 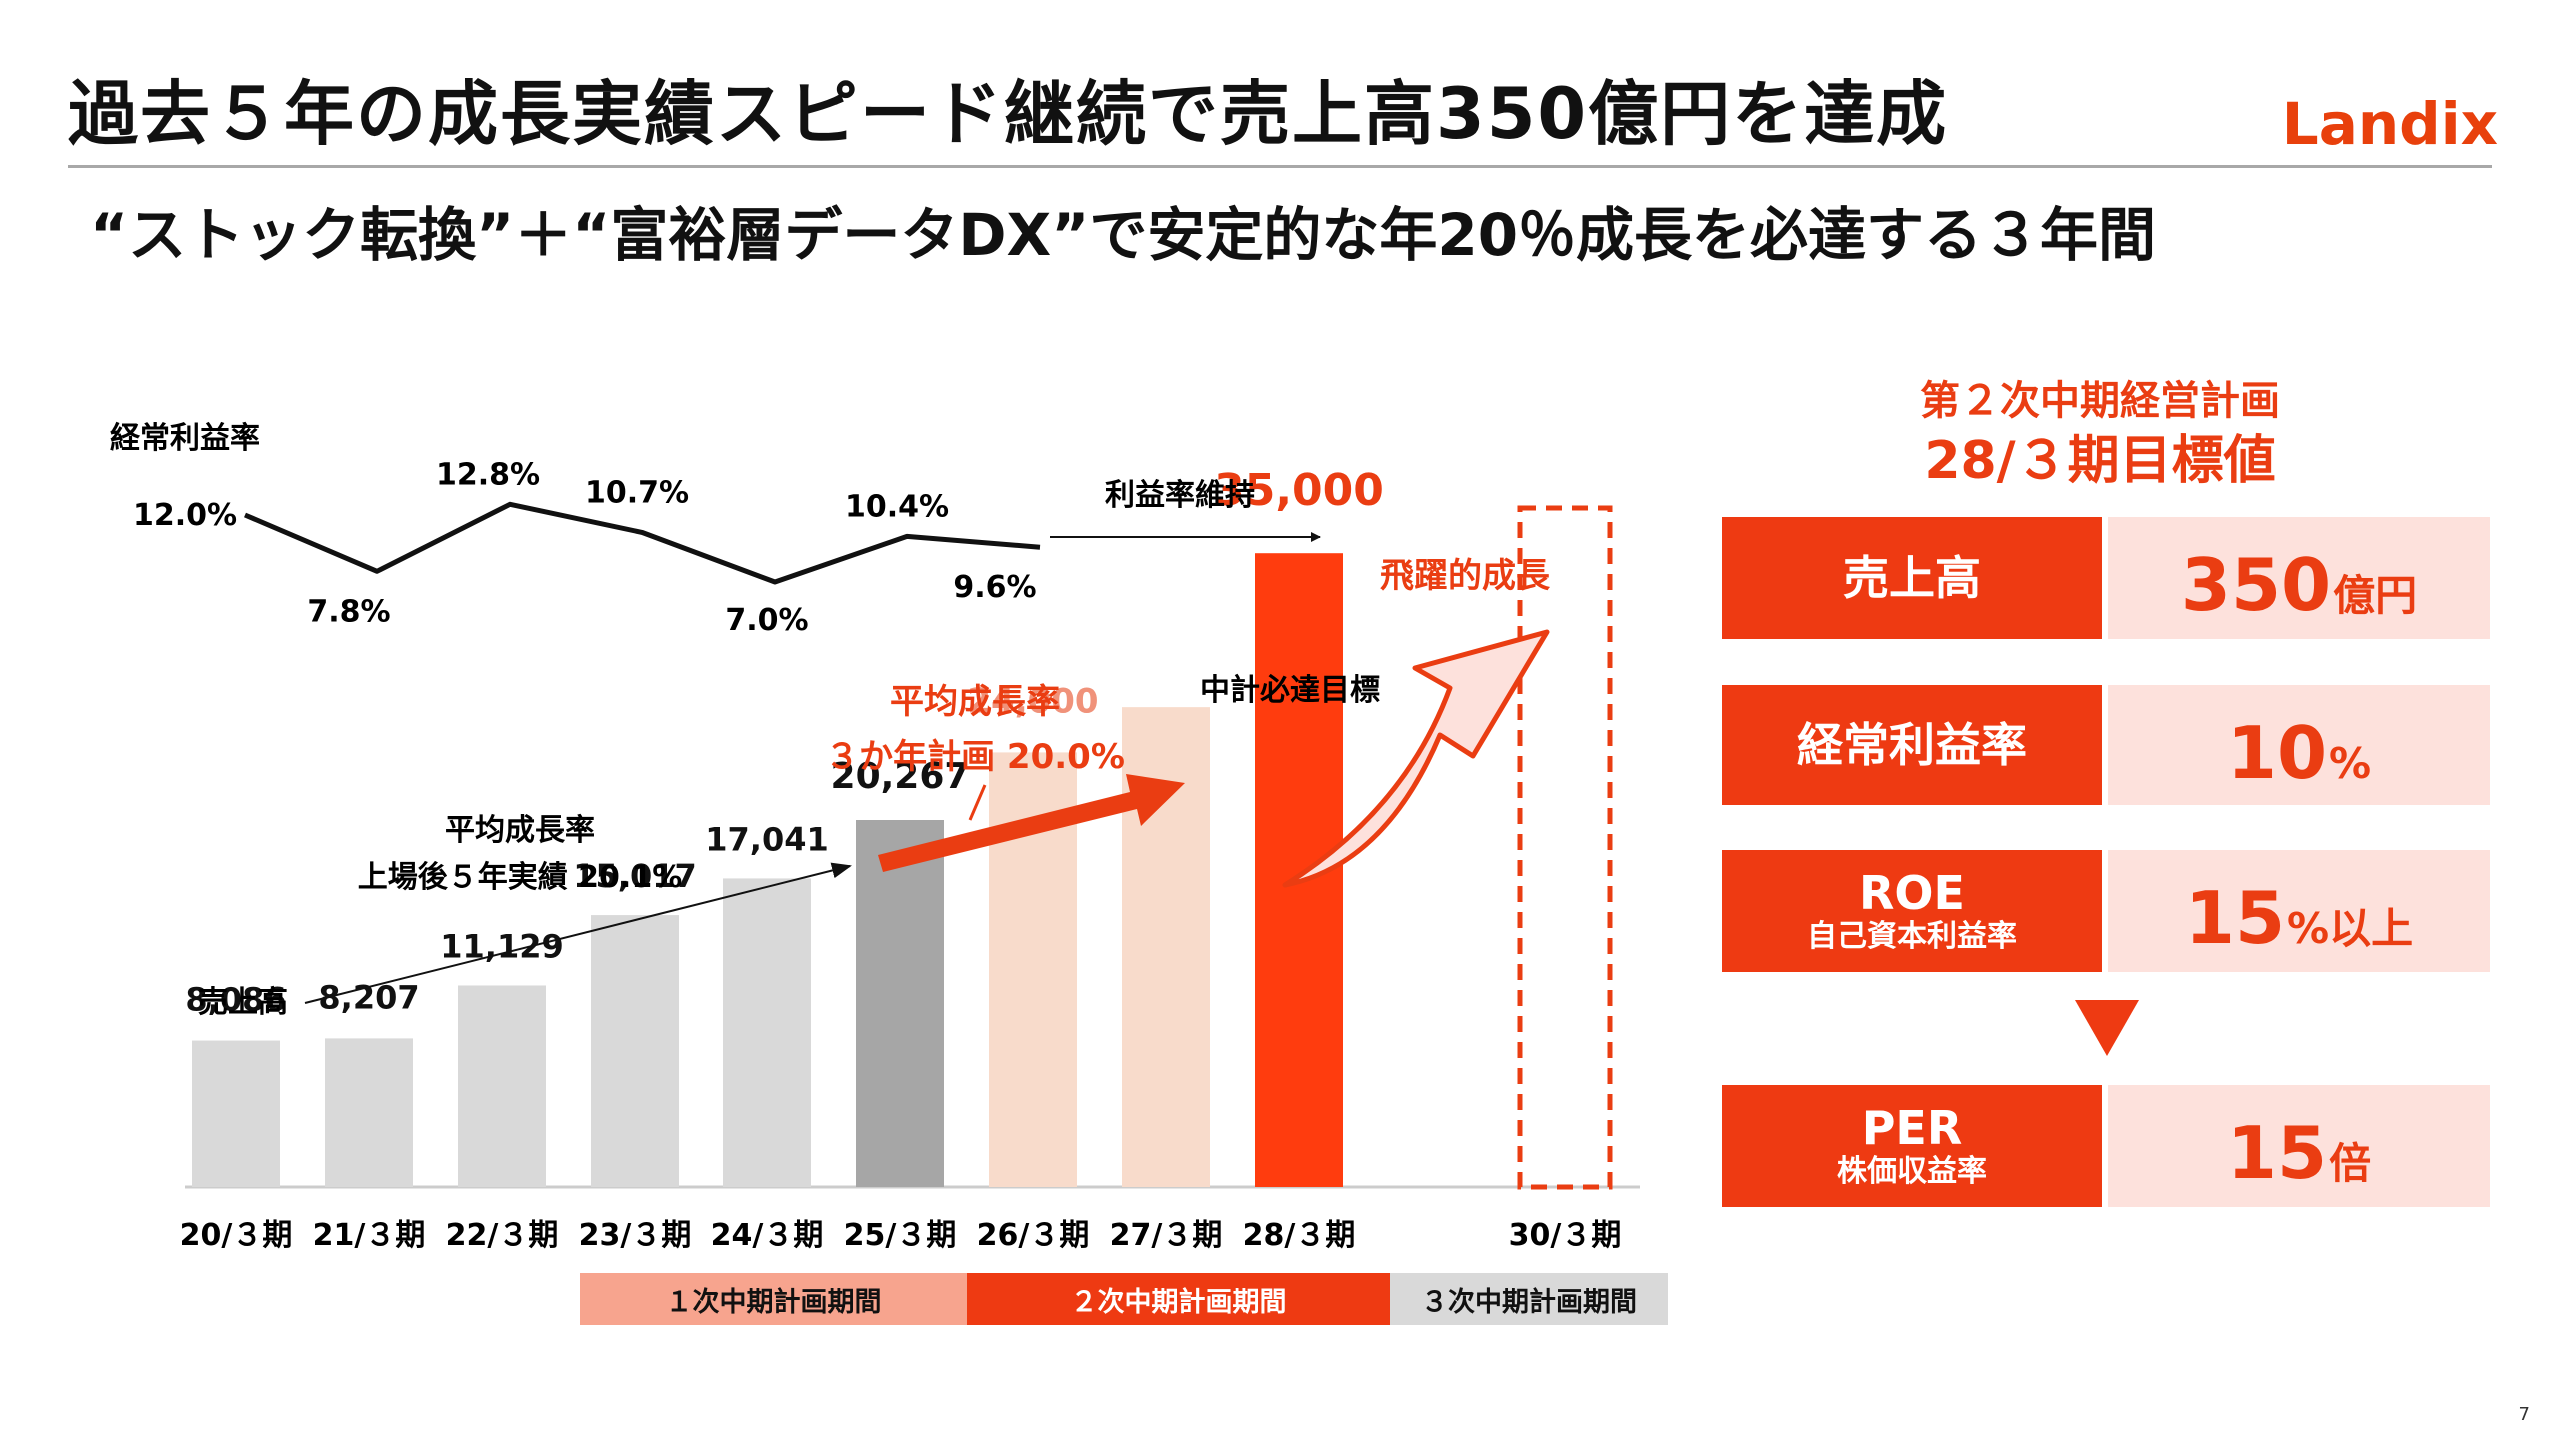 I want to click on kpi-label-per-text: PER, so click(x=1912, y=1127).